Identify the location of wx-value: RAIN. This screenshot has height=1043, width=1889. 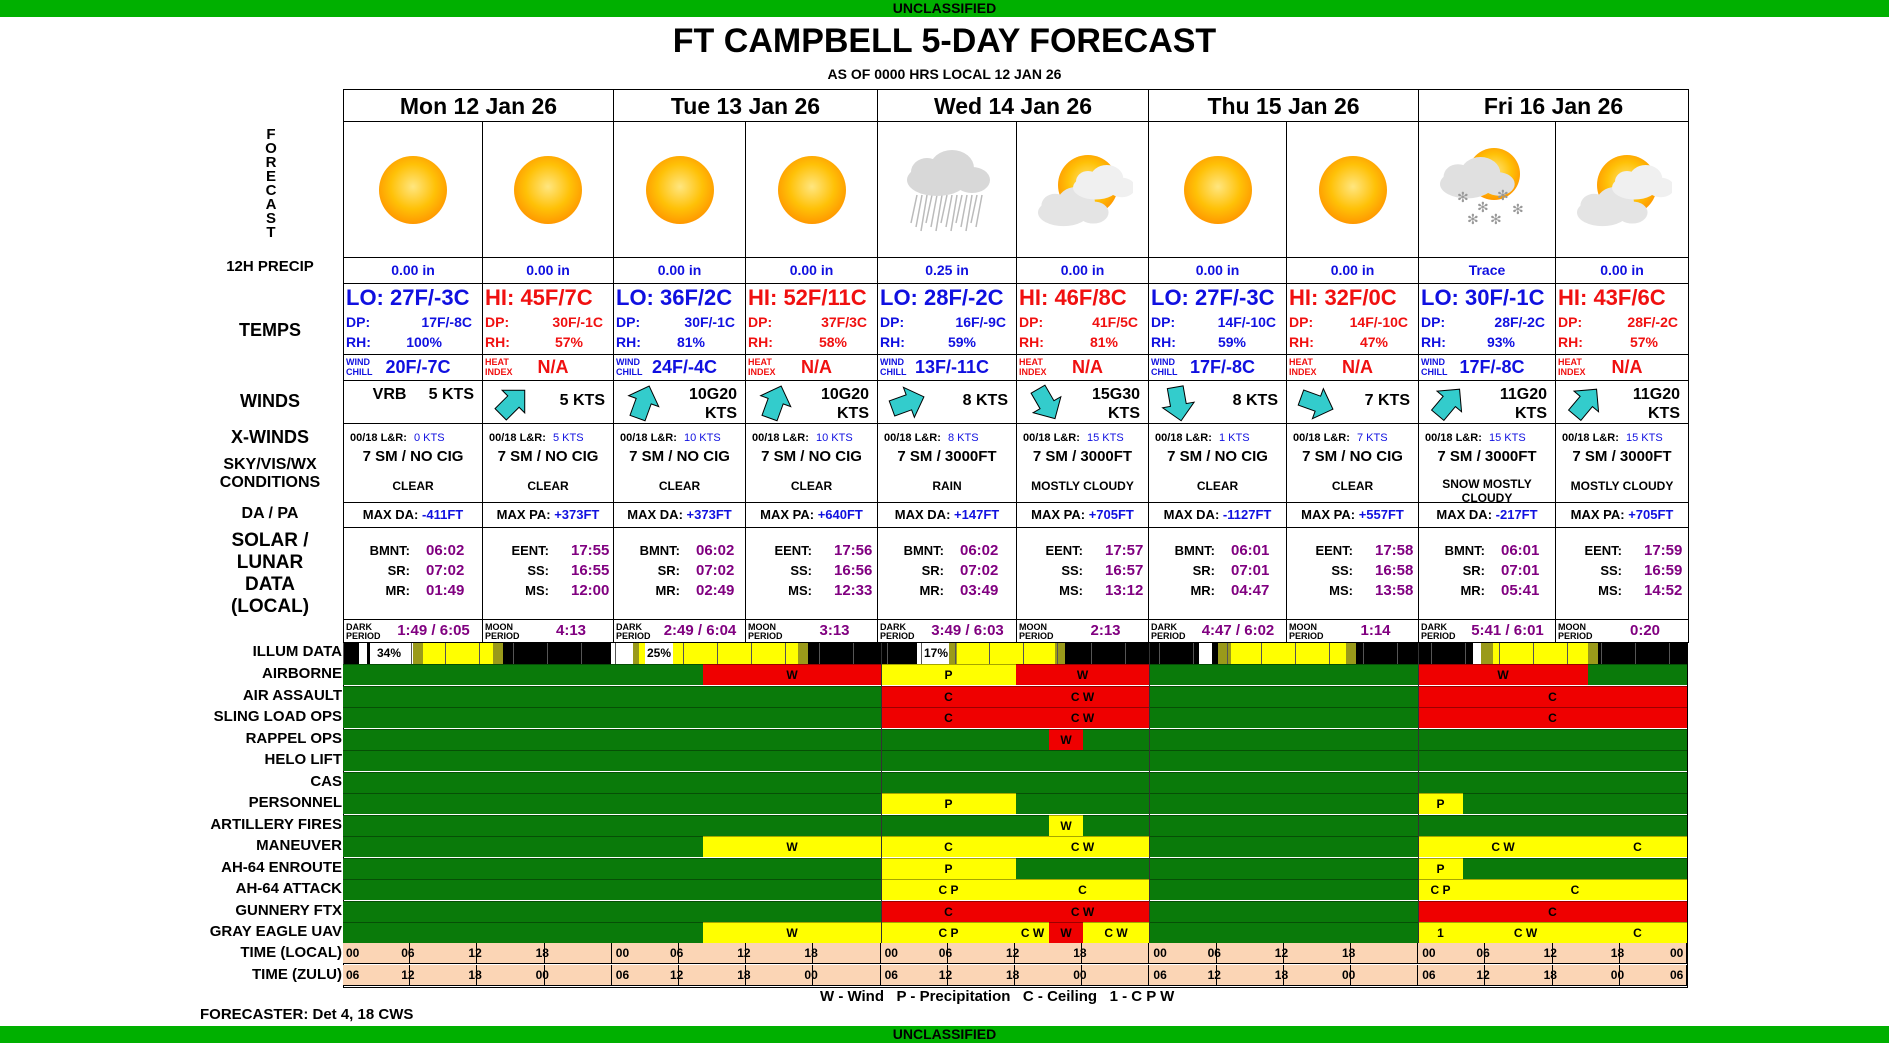
(947, 486).